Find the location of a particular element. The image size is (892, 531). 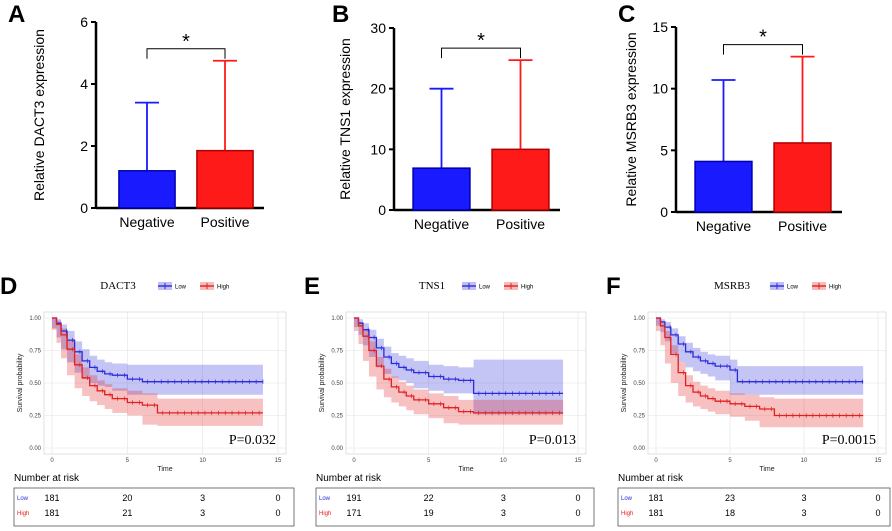

y-tick-label: 0 is located at coordinates (382, 210).